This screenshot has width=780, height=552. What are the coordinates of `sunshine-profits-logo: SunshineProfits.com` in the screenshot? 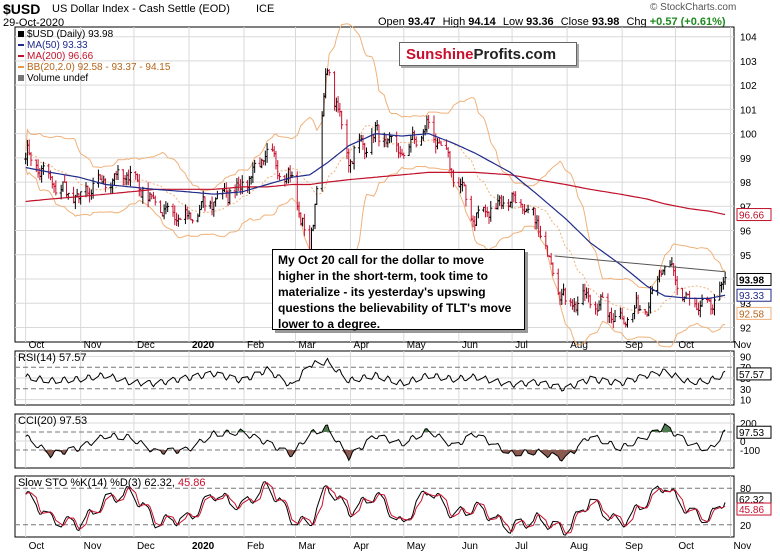 It's located at (488, 54).